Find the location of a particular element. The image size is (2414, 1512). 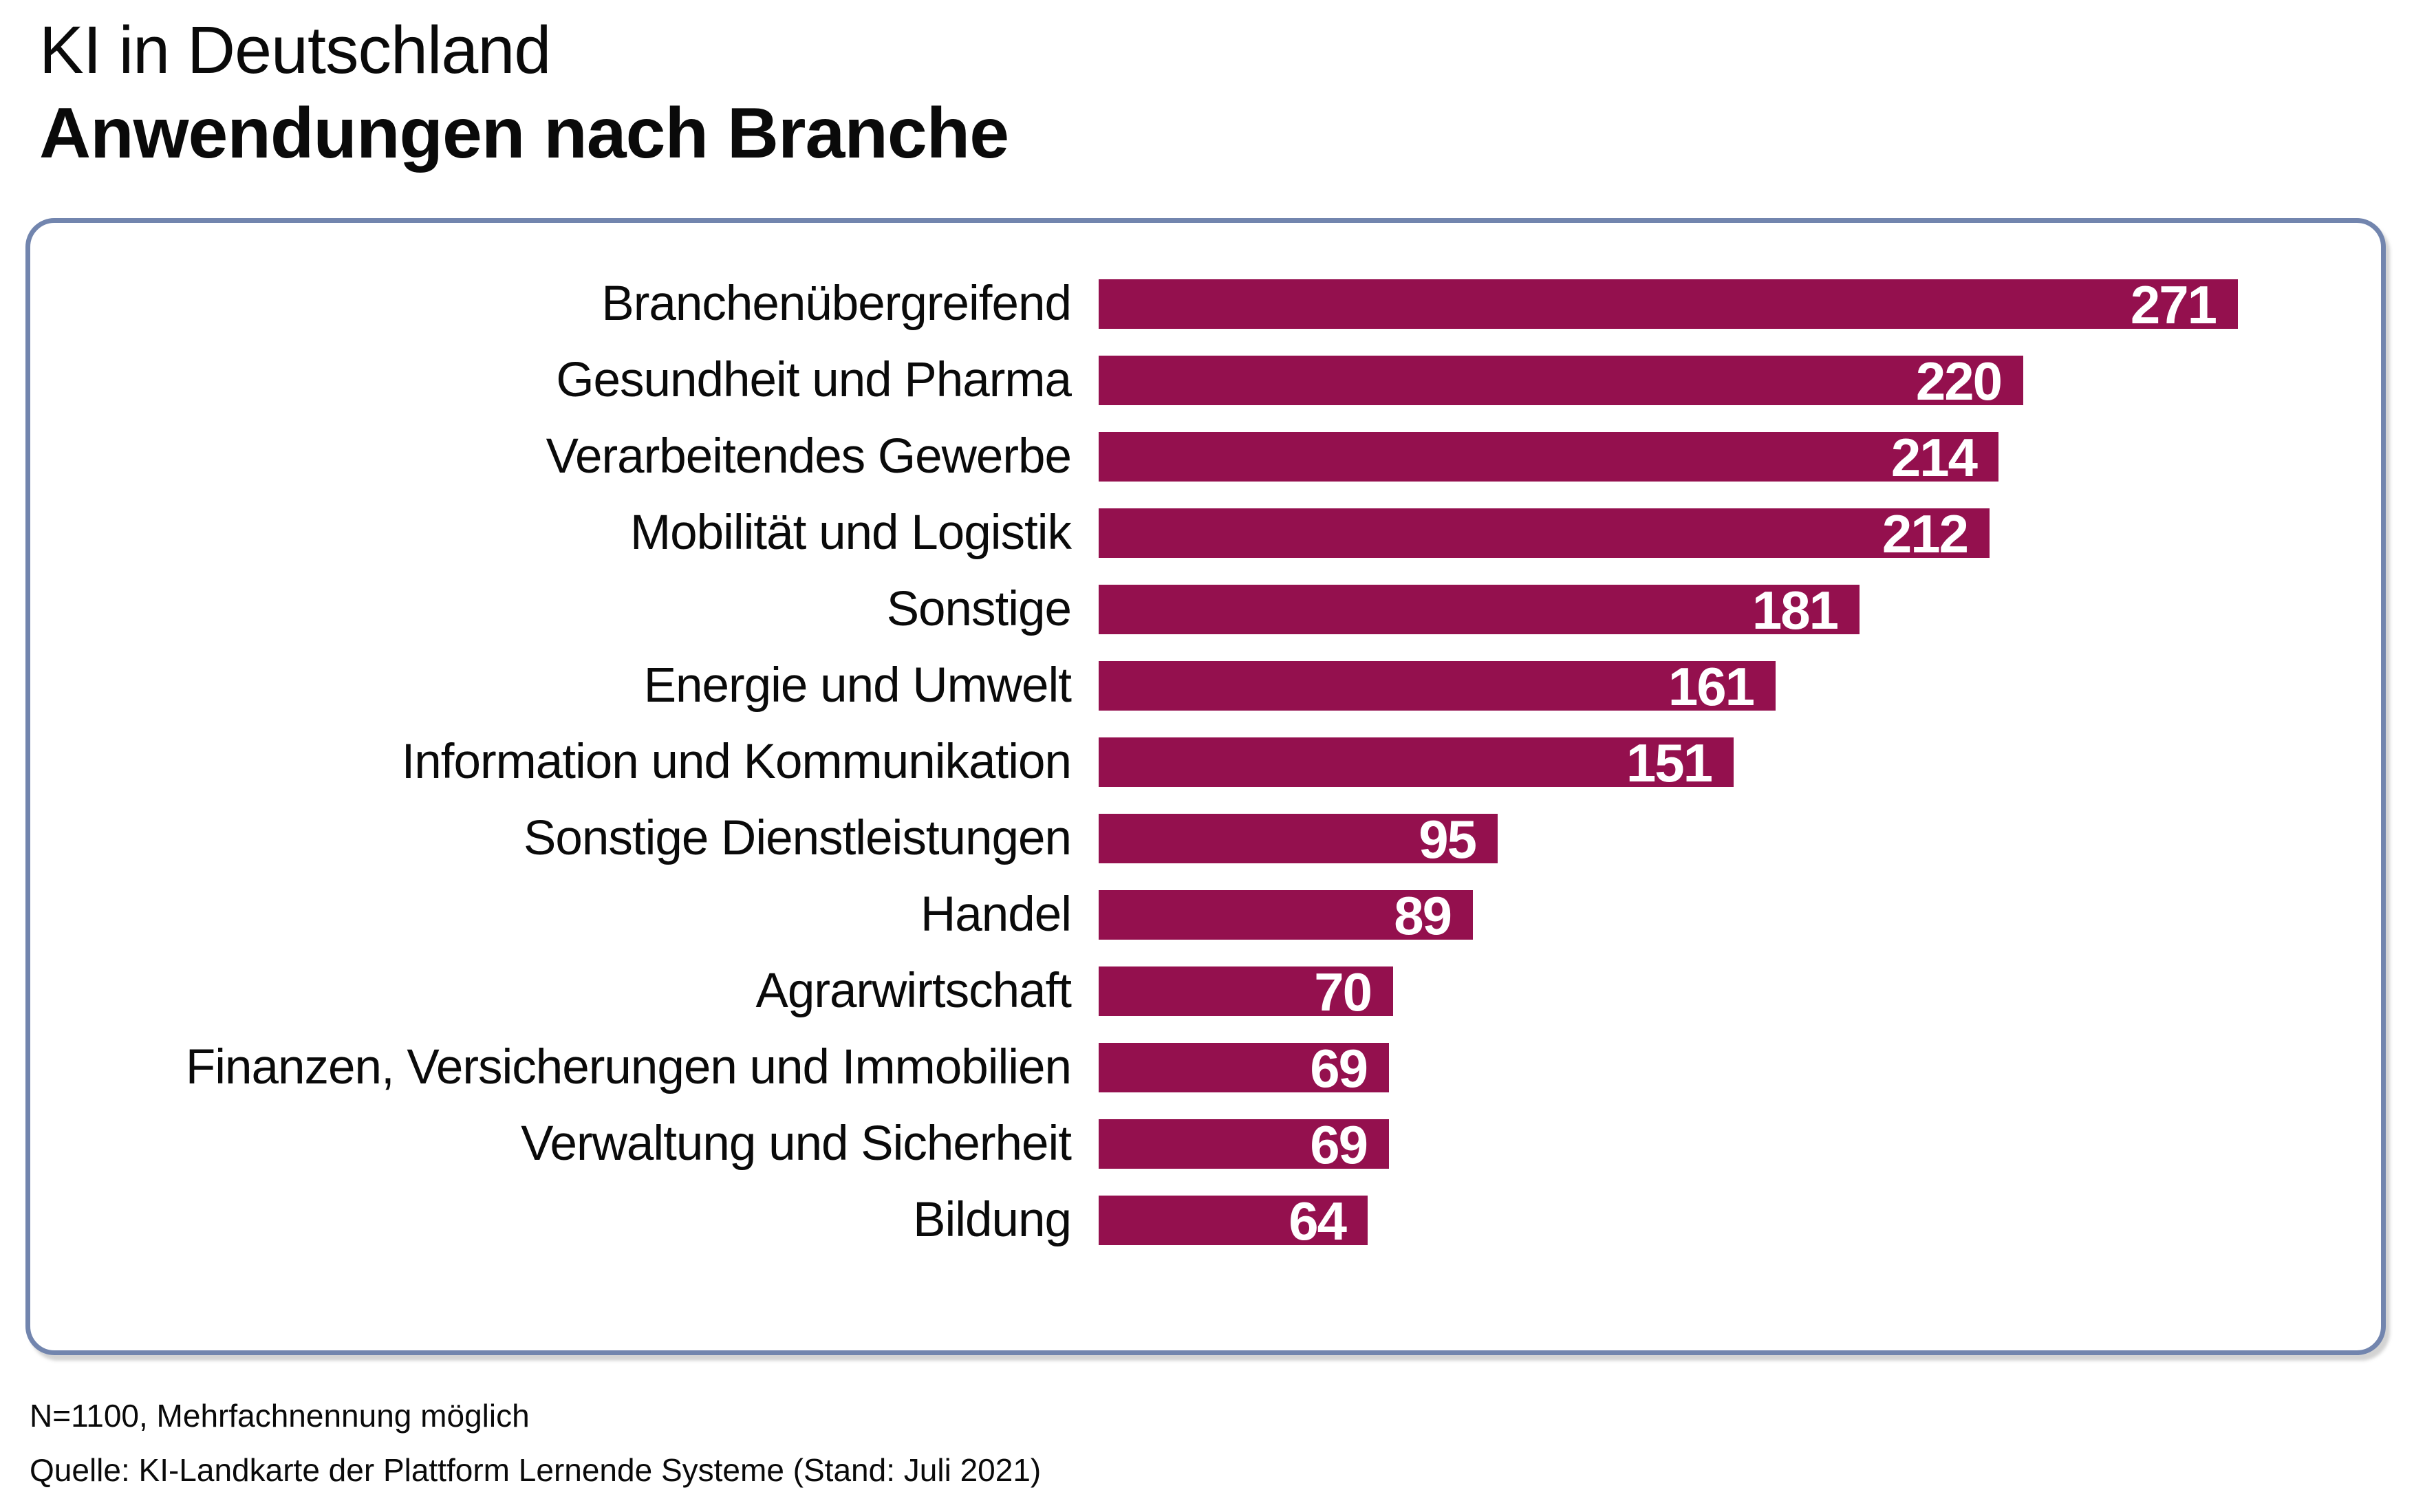

value-label: 151 is located at coordinates (1669, 763).